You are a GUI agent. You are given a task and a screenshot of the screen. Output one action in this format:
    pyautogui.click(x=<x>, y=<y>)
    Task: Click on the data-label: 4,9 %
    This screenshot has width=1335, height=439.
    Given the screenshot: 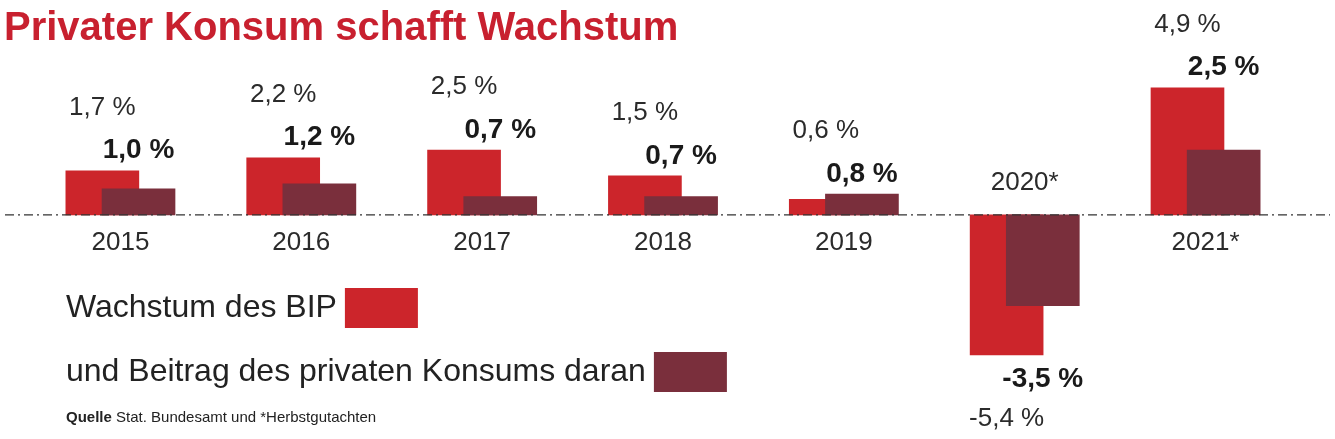 What is the action you would take?
    pyautogui.click(x=1187, y=22)
    